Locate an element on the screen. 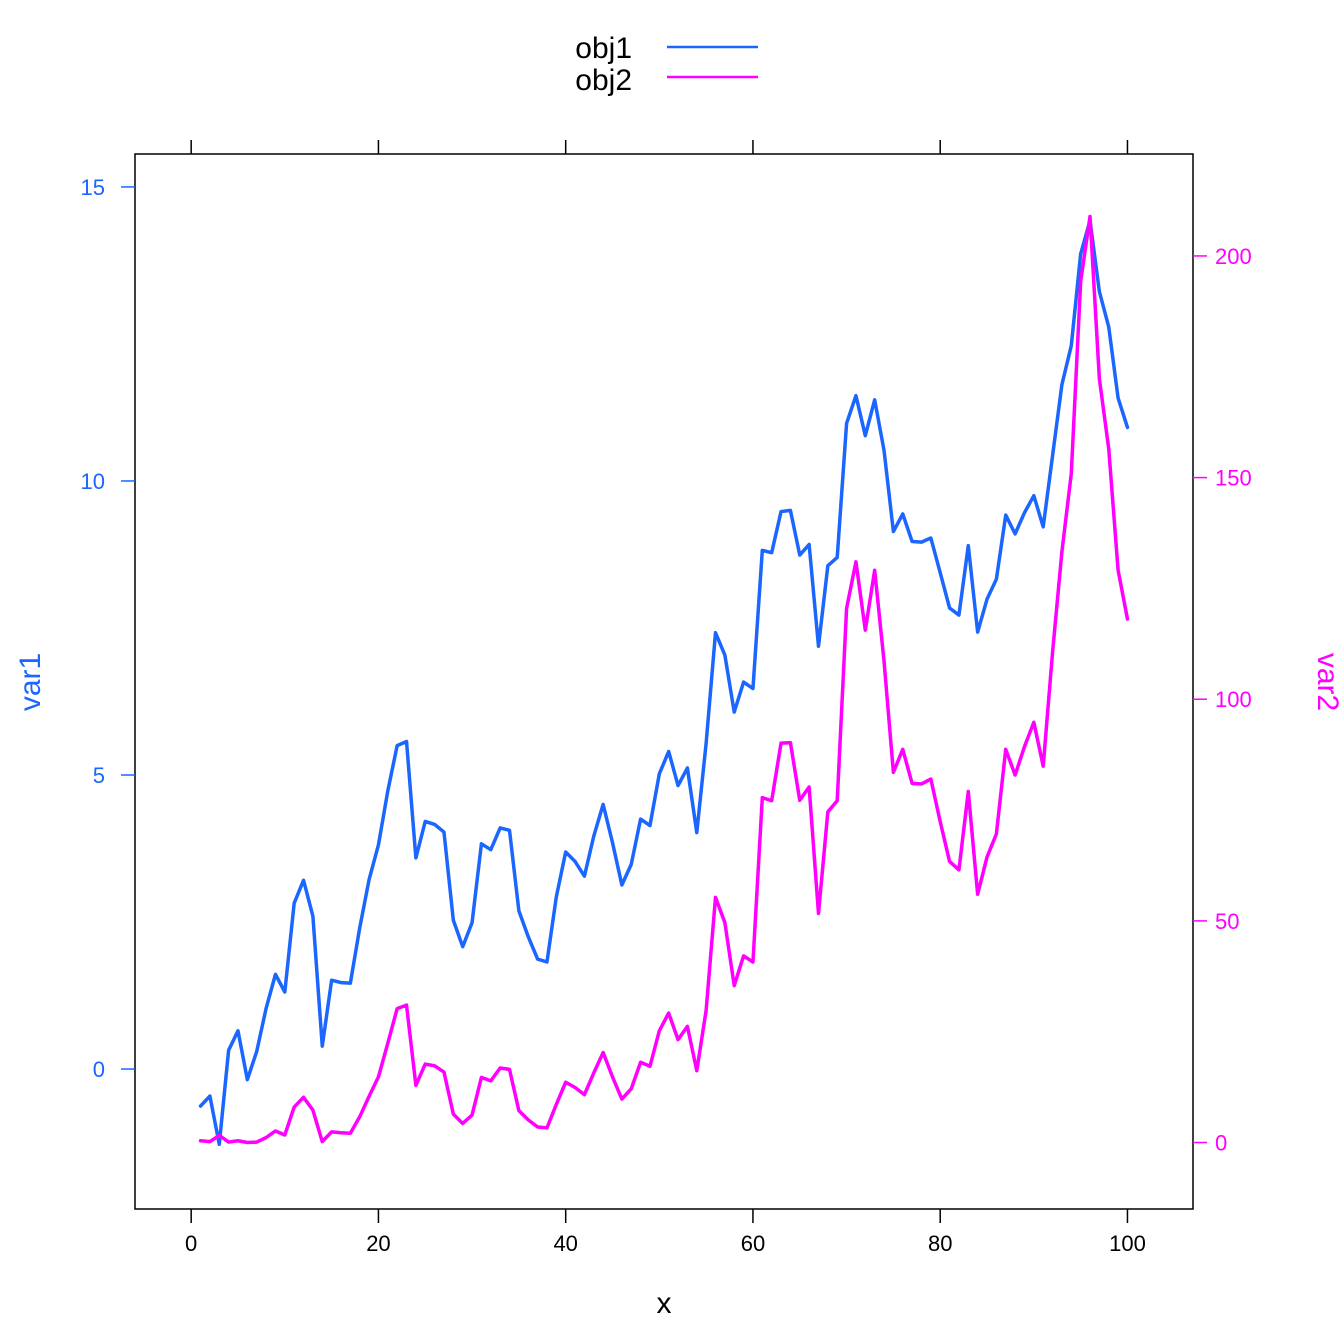 This screenshot has width=1344, height=1344. left-y-tick-label: 15 is located at coordinates (93, 187).